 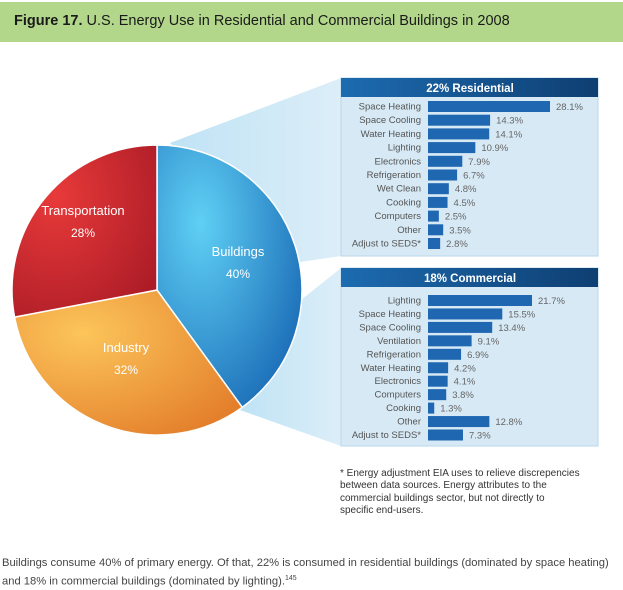 I want to click on caption-reference: 145, so click(x=290, y=578).